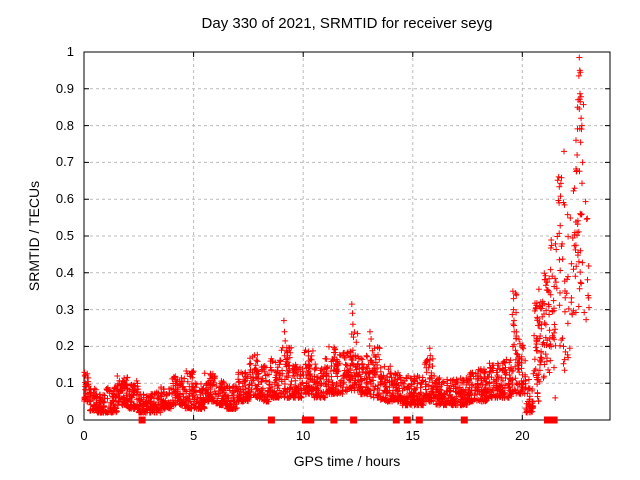 This screenshot has width=640, height=480. Describe the element at coordinates (347, 461) in the screenshot. I see `x-axis-label: GPS time / hours` at that location.